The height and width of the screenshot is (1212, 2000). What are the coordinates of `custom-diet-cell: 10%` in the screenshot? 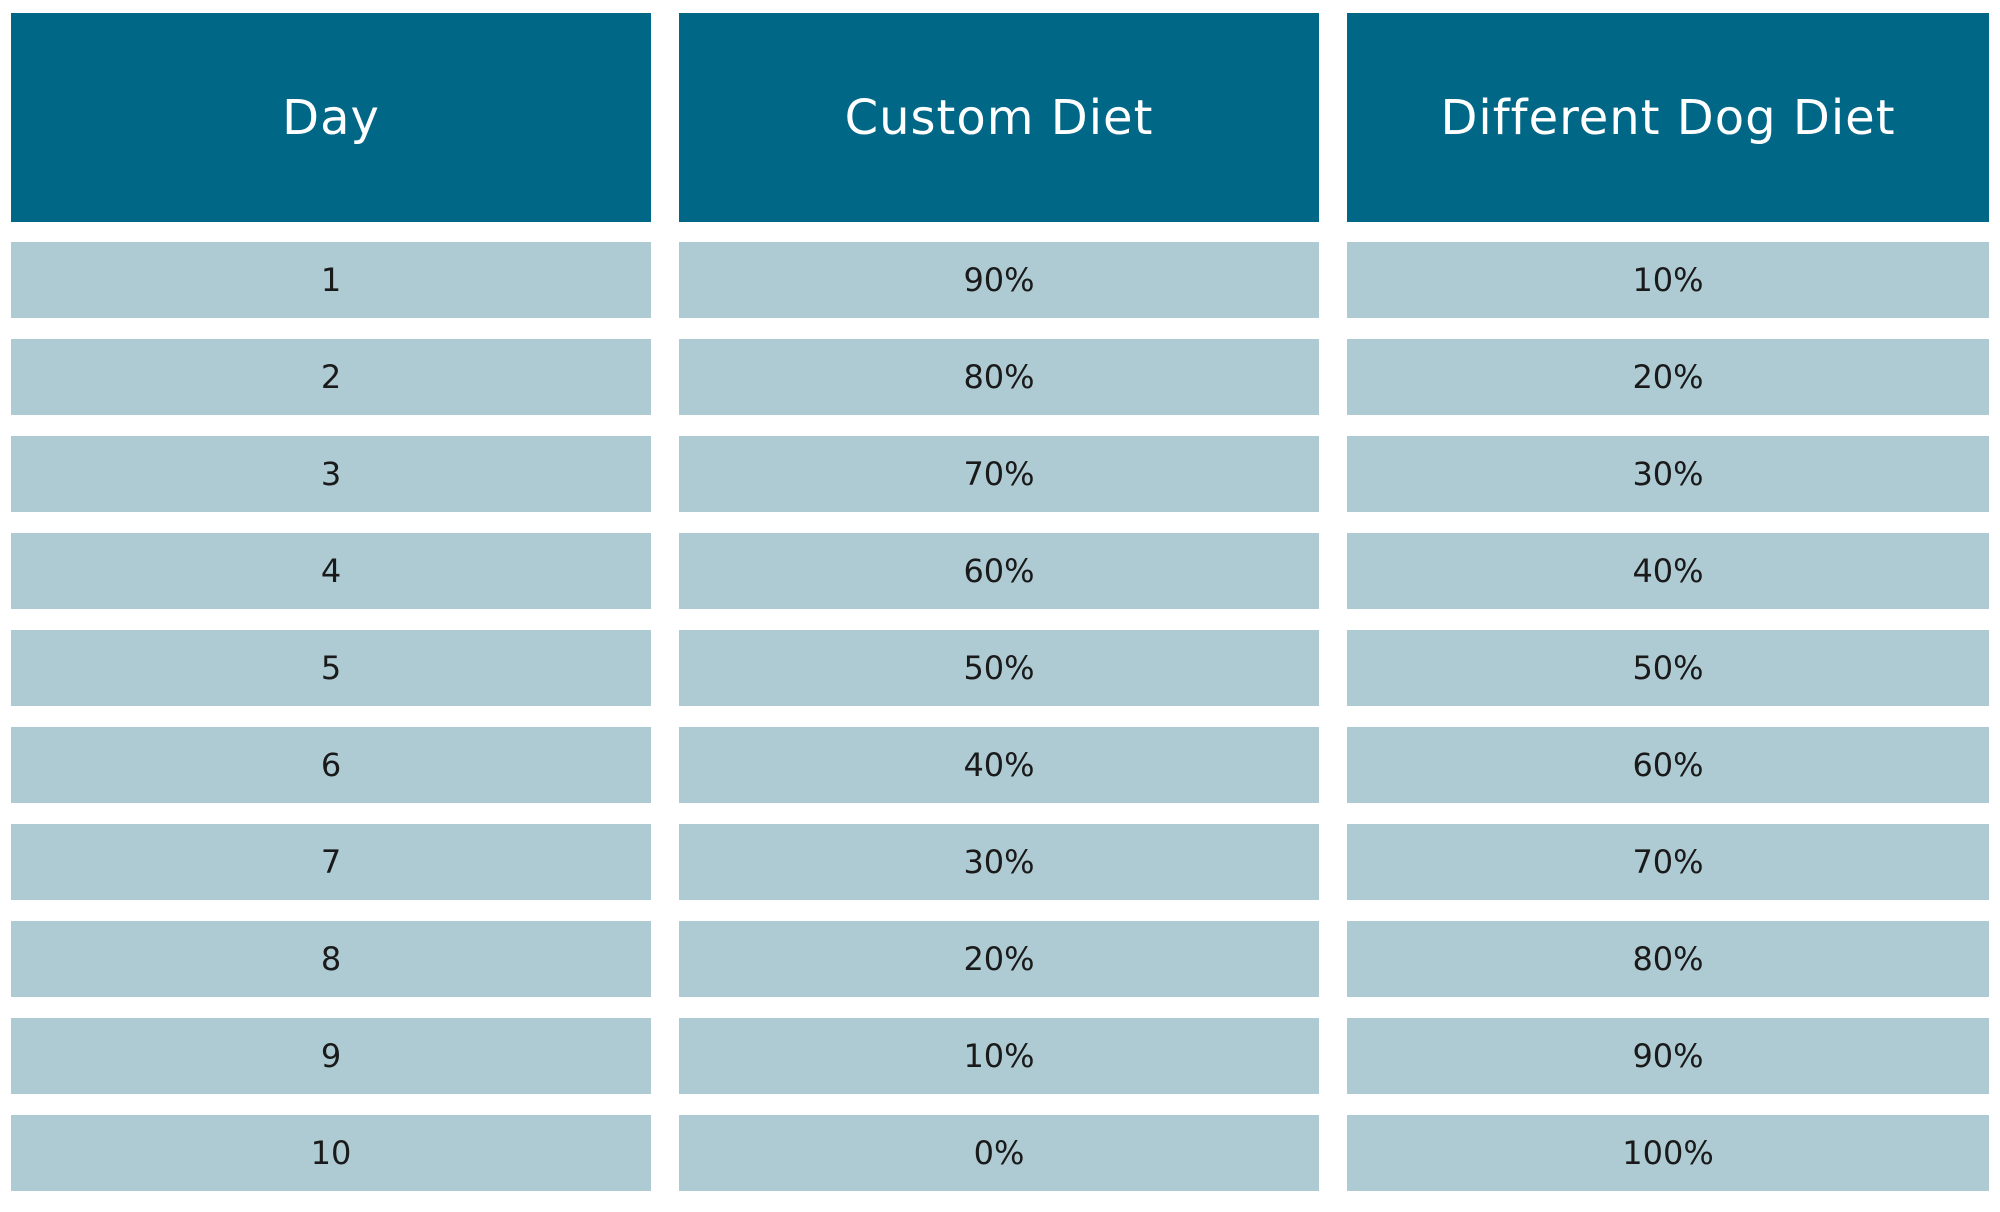 It's located at (999, 1056).